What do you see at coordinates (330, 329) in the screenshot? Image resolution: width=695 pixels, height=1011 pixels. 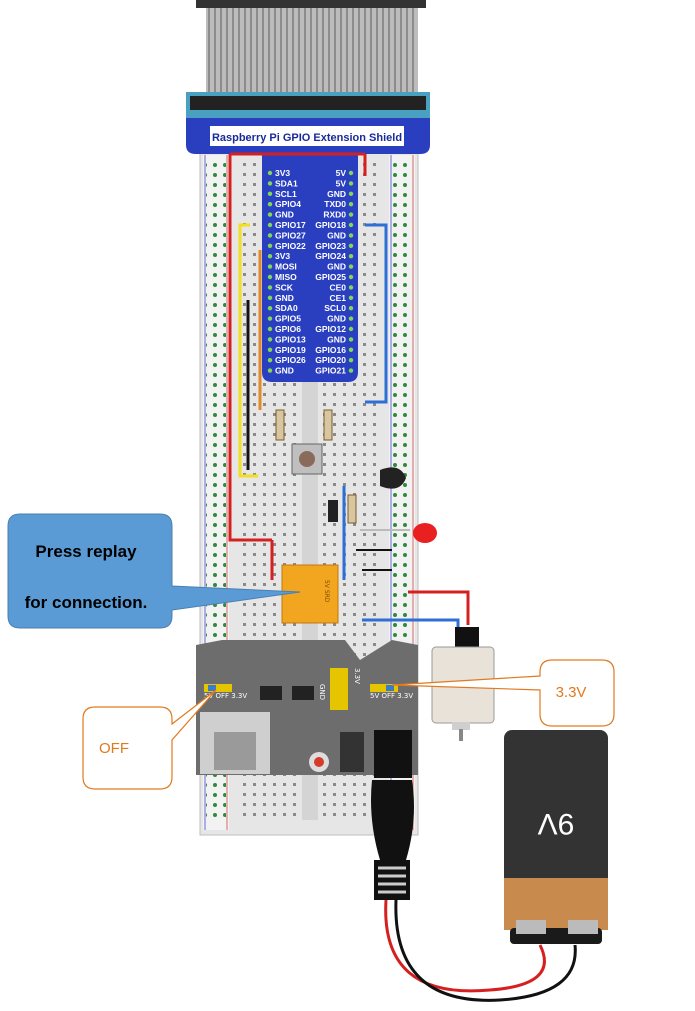 I see `pin-label-right: GPIO12` at bounding box center [330, 329].